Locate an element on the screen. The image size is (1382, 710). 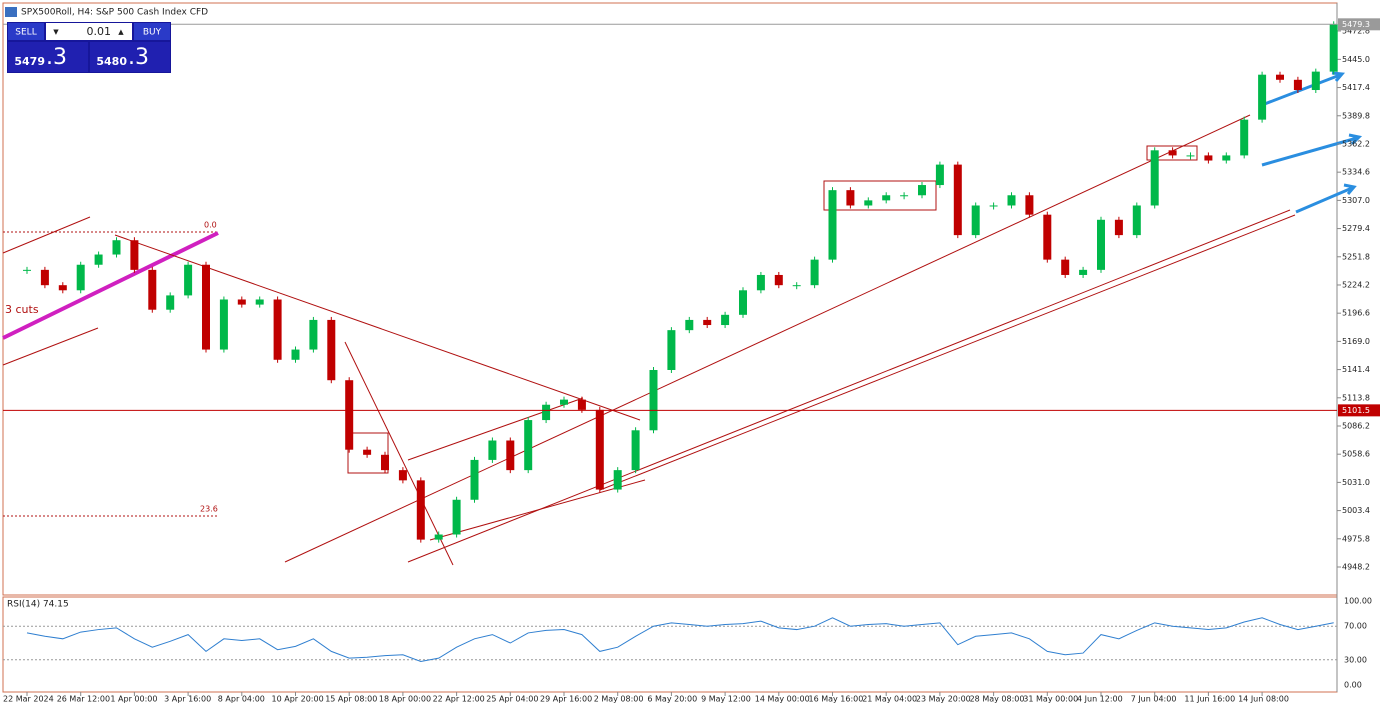
x-tick-label: 25 Apr 04:00 is located at coordinates (512, 699).